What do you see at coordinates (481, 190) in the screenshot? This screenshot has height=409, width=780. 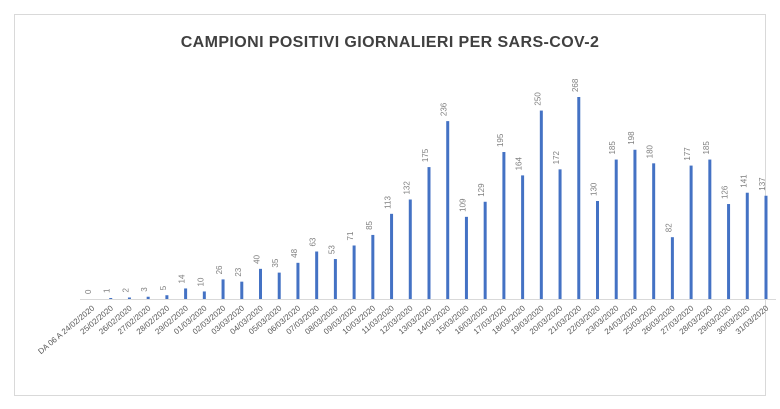 I see `data-label: 129` at bounding box center [481, 190].